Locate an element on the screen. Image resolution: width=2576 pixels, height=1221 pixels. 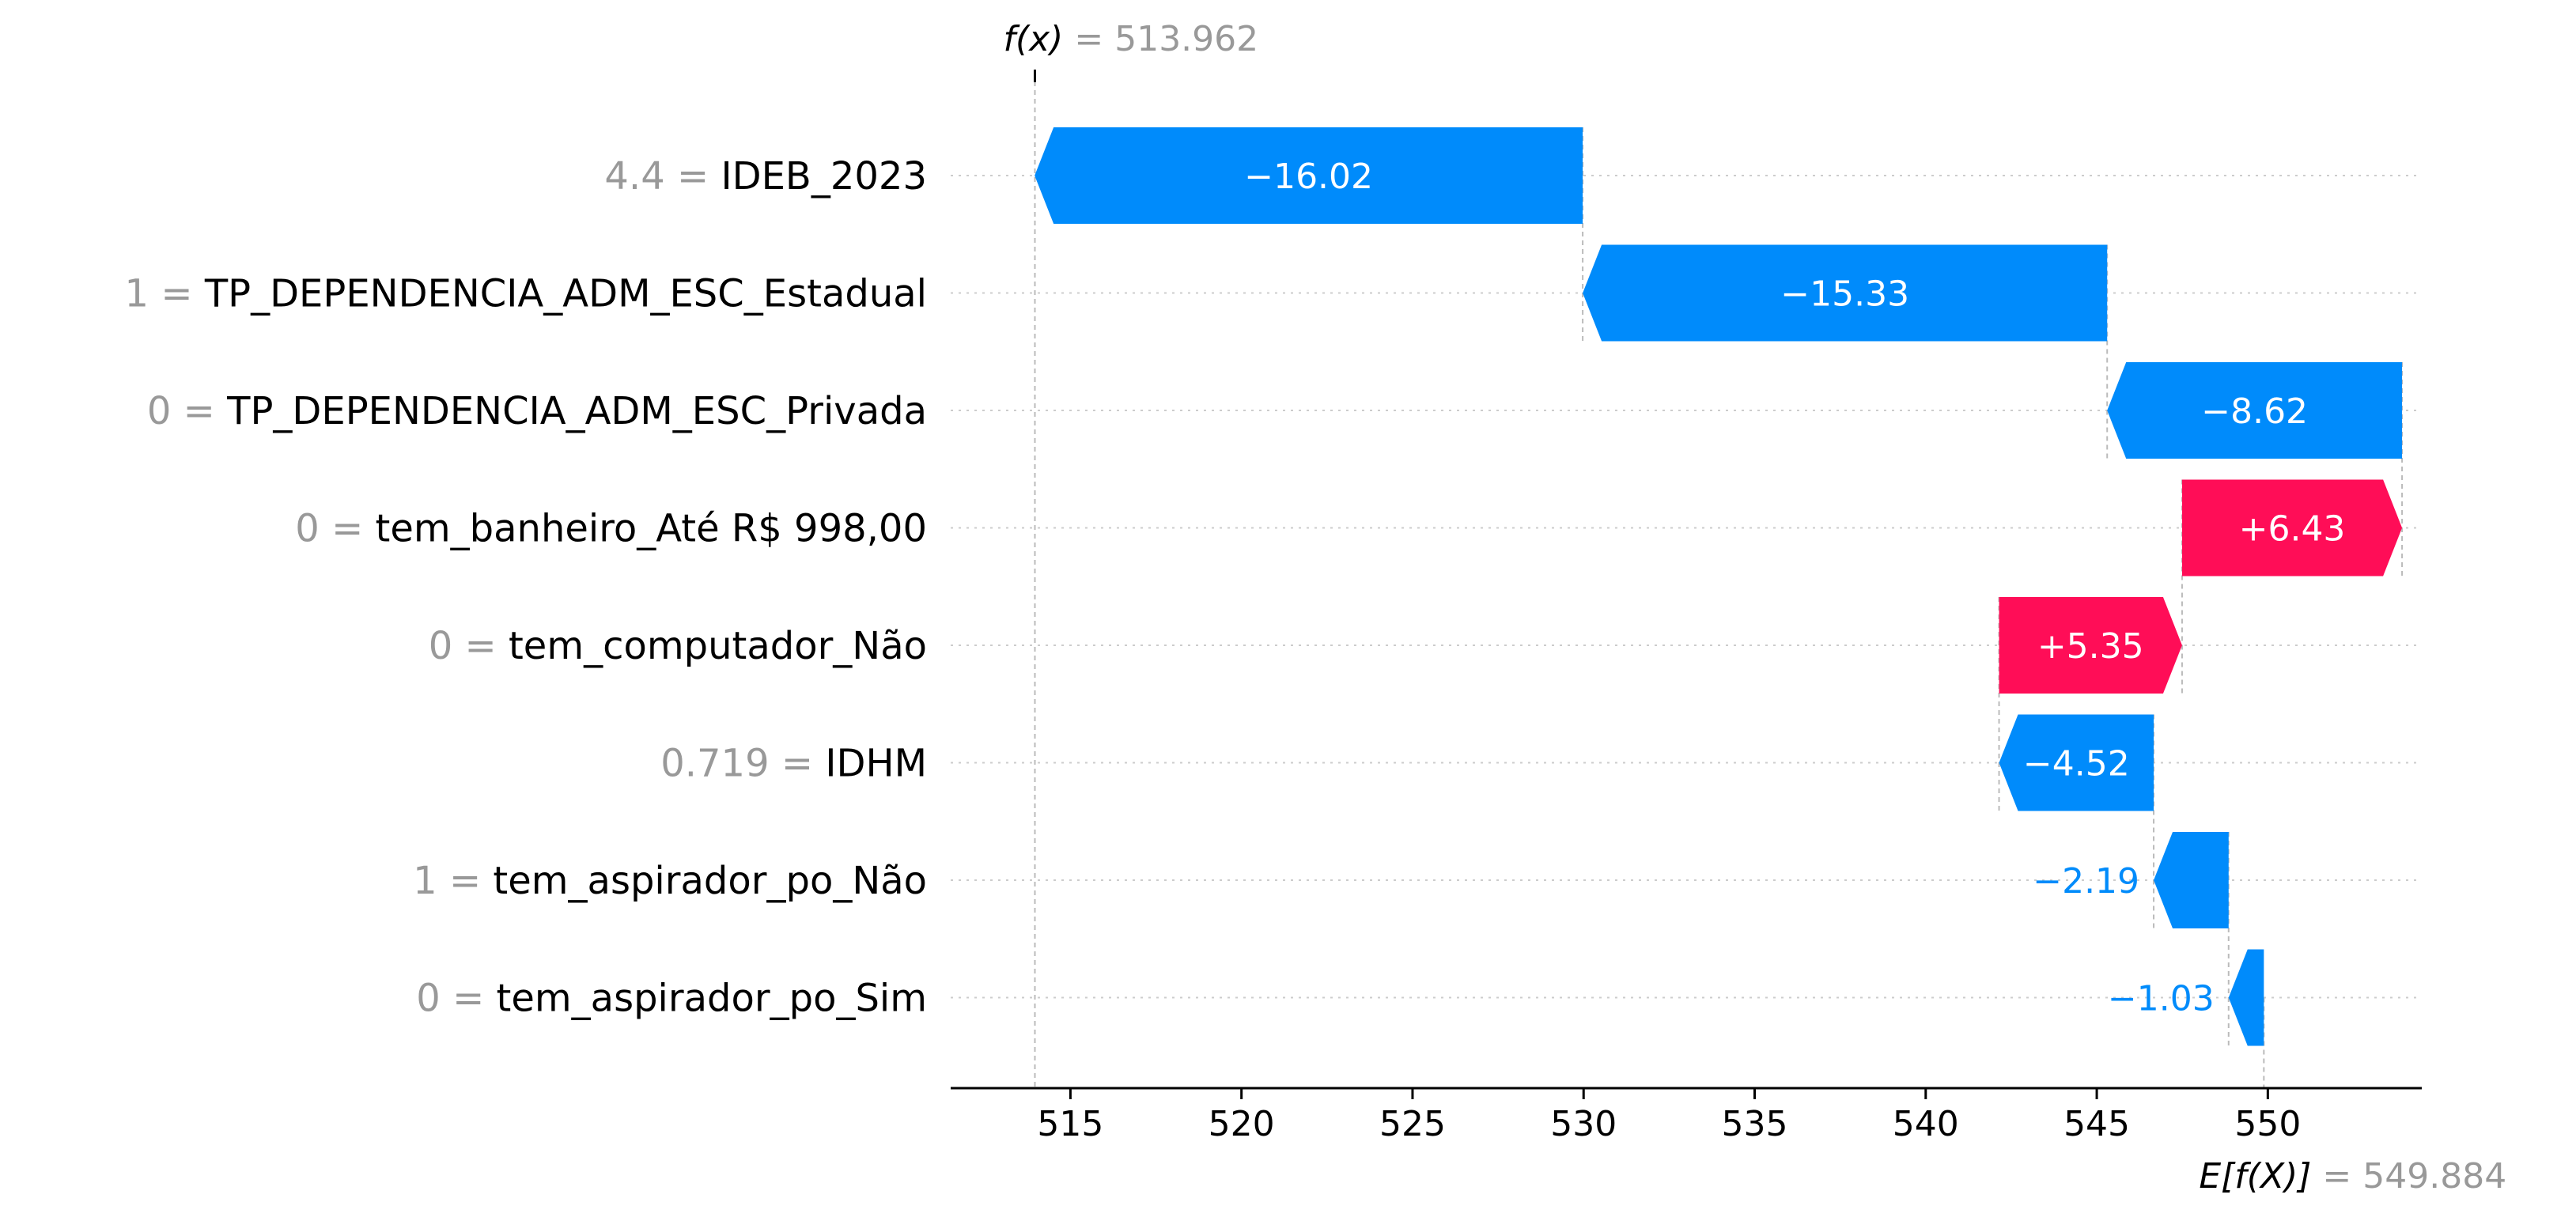
feature-label: 4.4 = IDEB_2023 is located at coordinates (766, 176).